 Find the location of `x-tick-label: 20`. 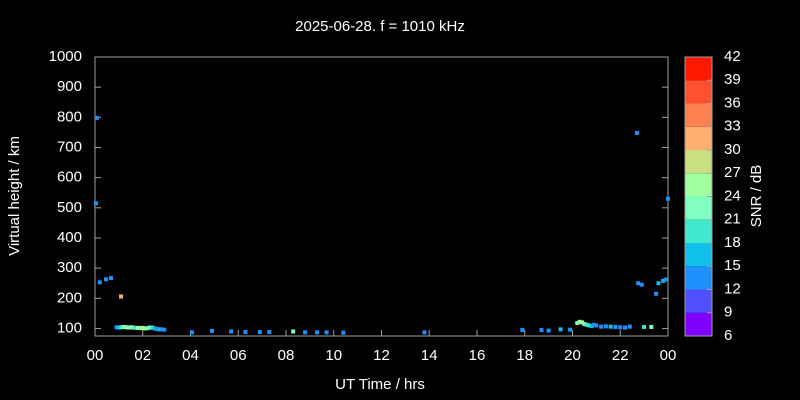

x-tick-label: 20 is located at coordinates (572, 355).